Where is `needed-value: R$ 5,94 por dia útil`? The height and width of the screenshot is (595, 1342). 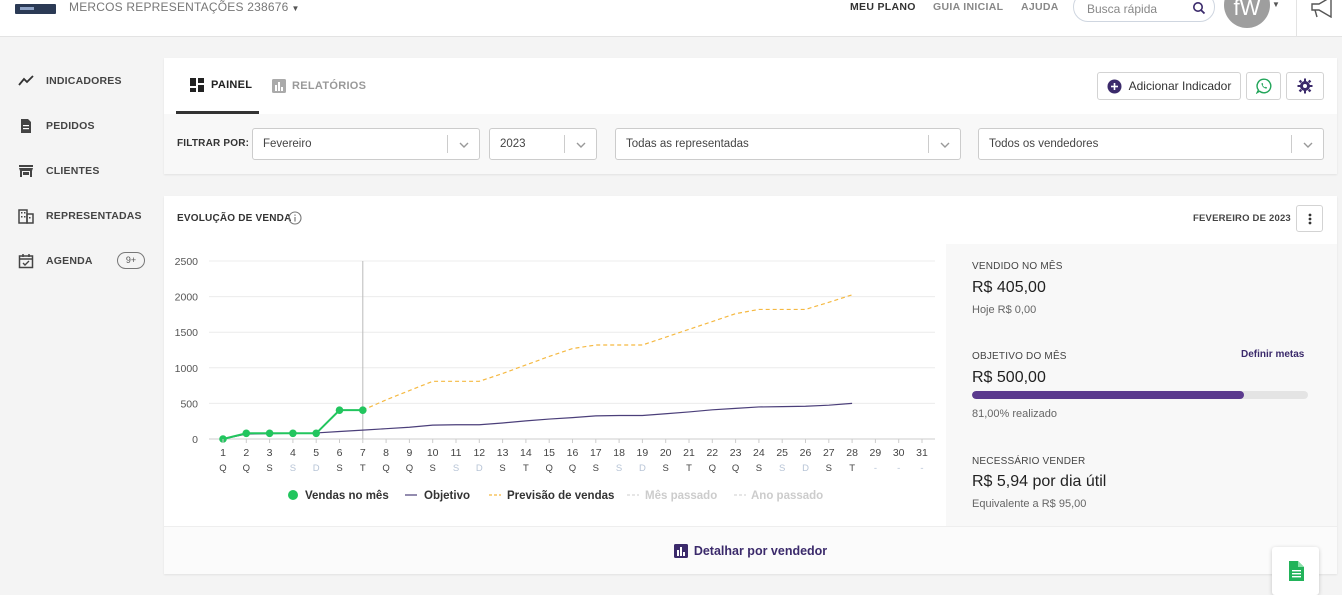 needed-value: R$ 5,94 por dia útil is located at coordinates (1039, 481).